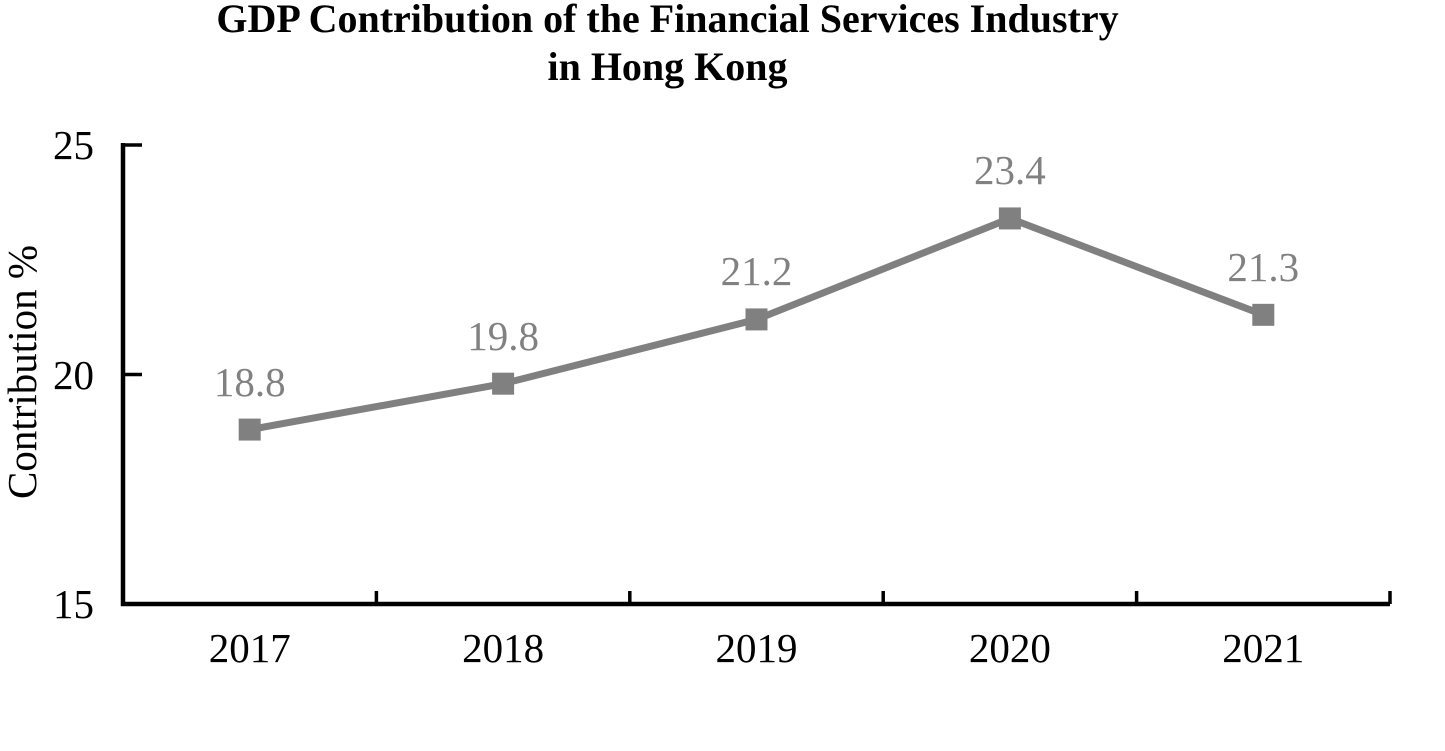 The height and width of the screenshot is (751, 1445). Describe the element at coordinates (1263, 648) in the screenshot. I see `x-axis-tick-label: 2021` at that location.